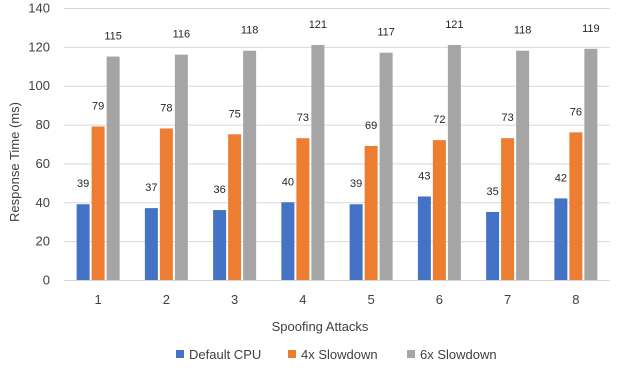 This screenshot has width=619, height=370. What do you see at coordinates (39, 85) in the screenshot?
I see `y-tick-label: 100` at bounding box center [39, 85].